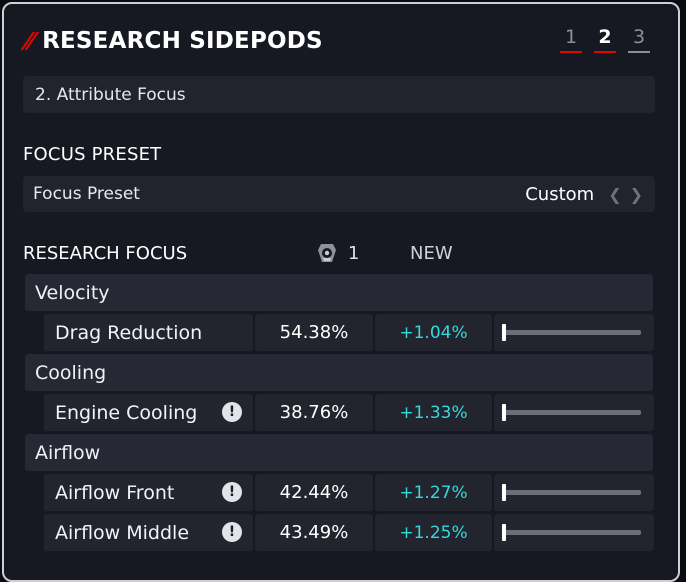 Image resolution: width=686 pixels, height=582 pixels. What do you see at coordinates (182, 41) in the screenshot?
I see `page-title: RESEARCH SIDEPODS` at bounding box center [182, 41].